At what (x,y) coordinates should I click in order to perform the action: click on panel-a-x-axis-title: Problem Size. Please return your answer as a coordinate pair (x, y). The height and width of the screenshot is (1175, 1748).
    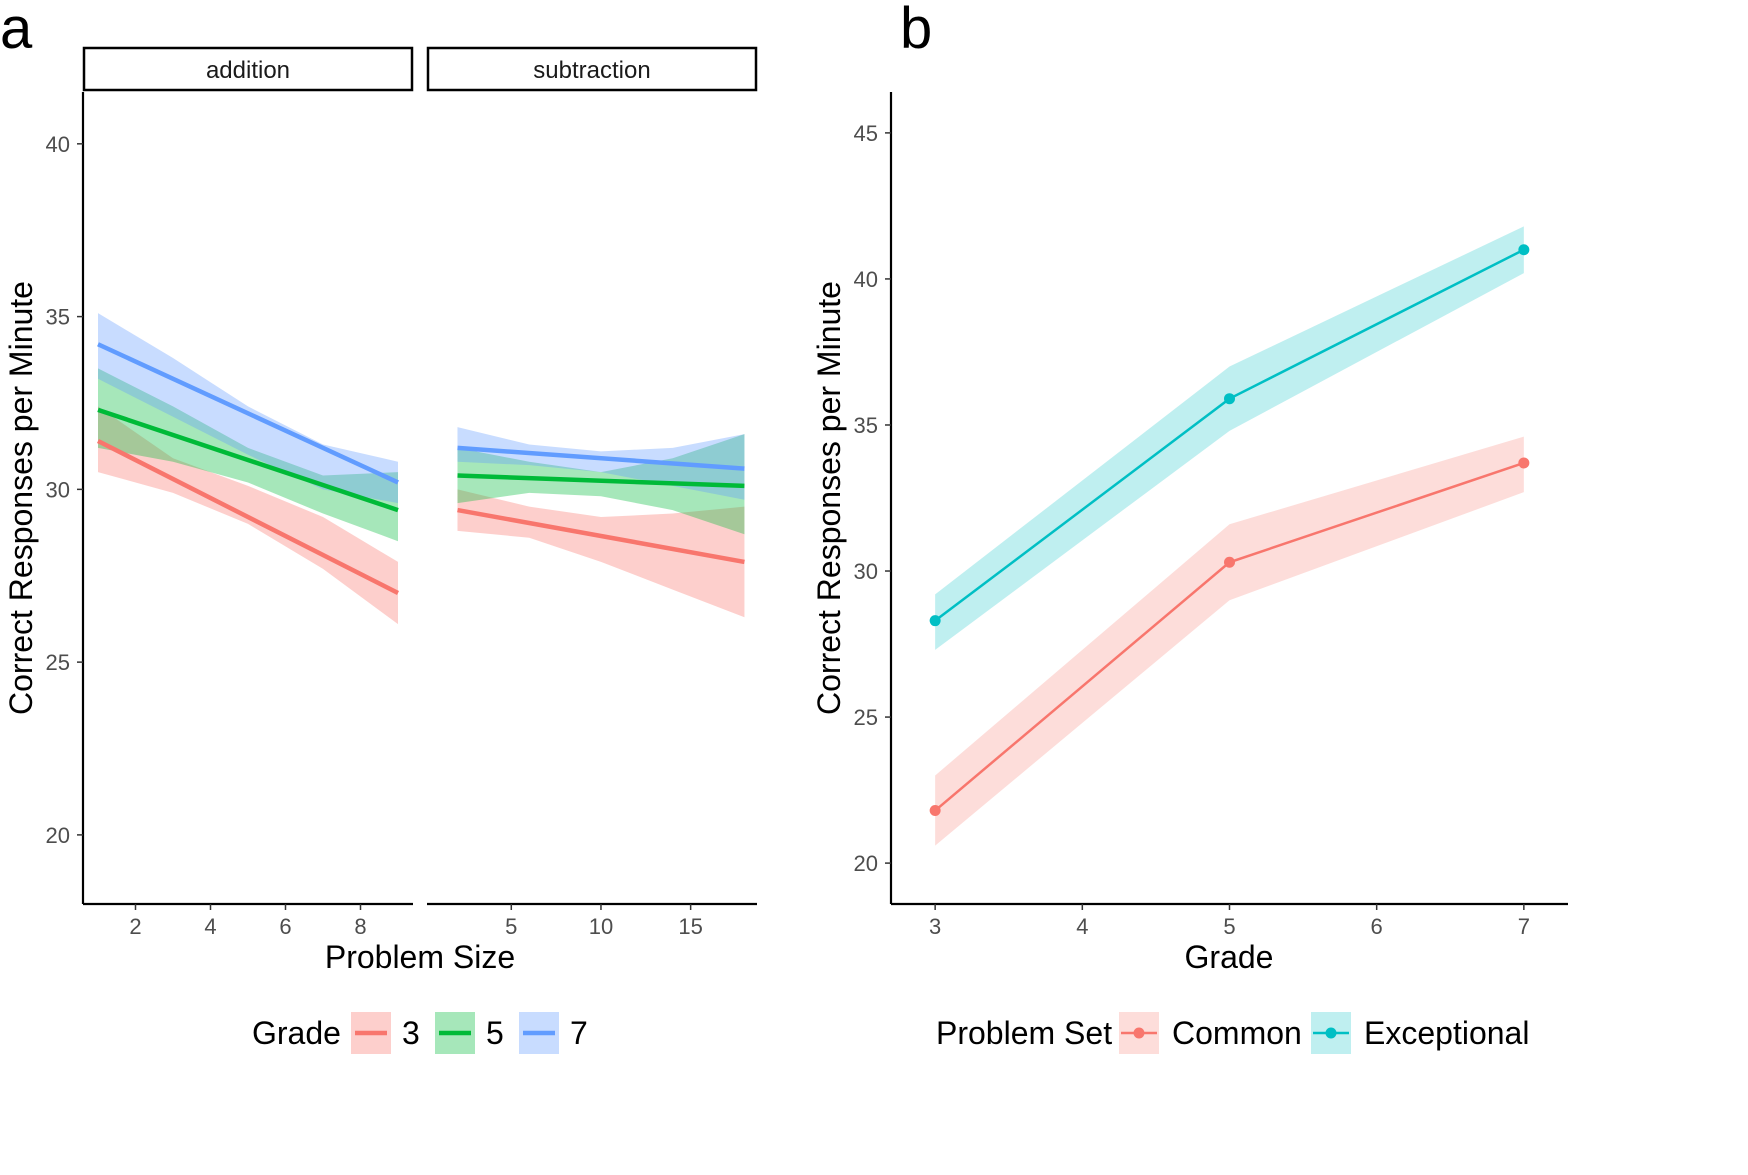
    Looking at the image, I should click on (420, 957).